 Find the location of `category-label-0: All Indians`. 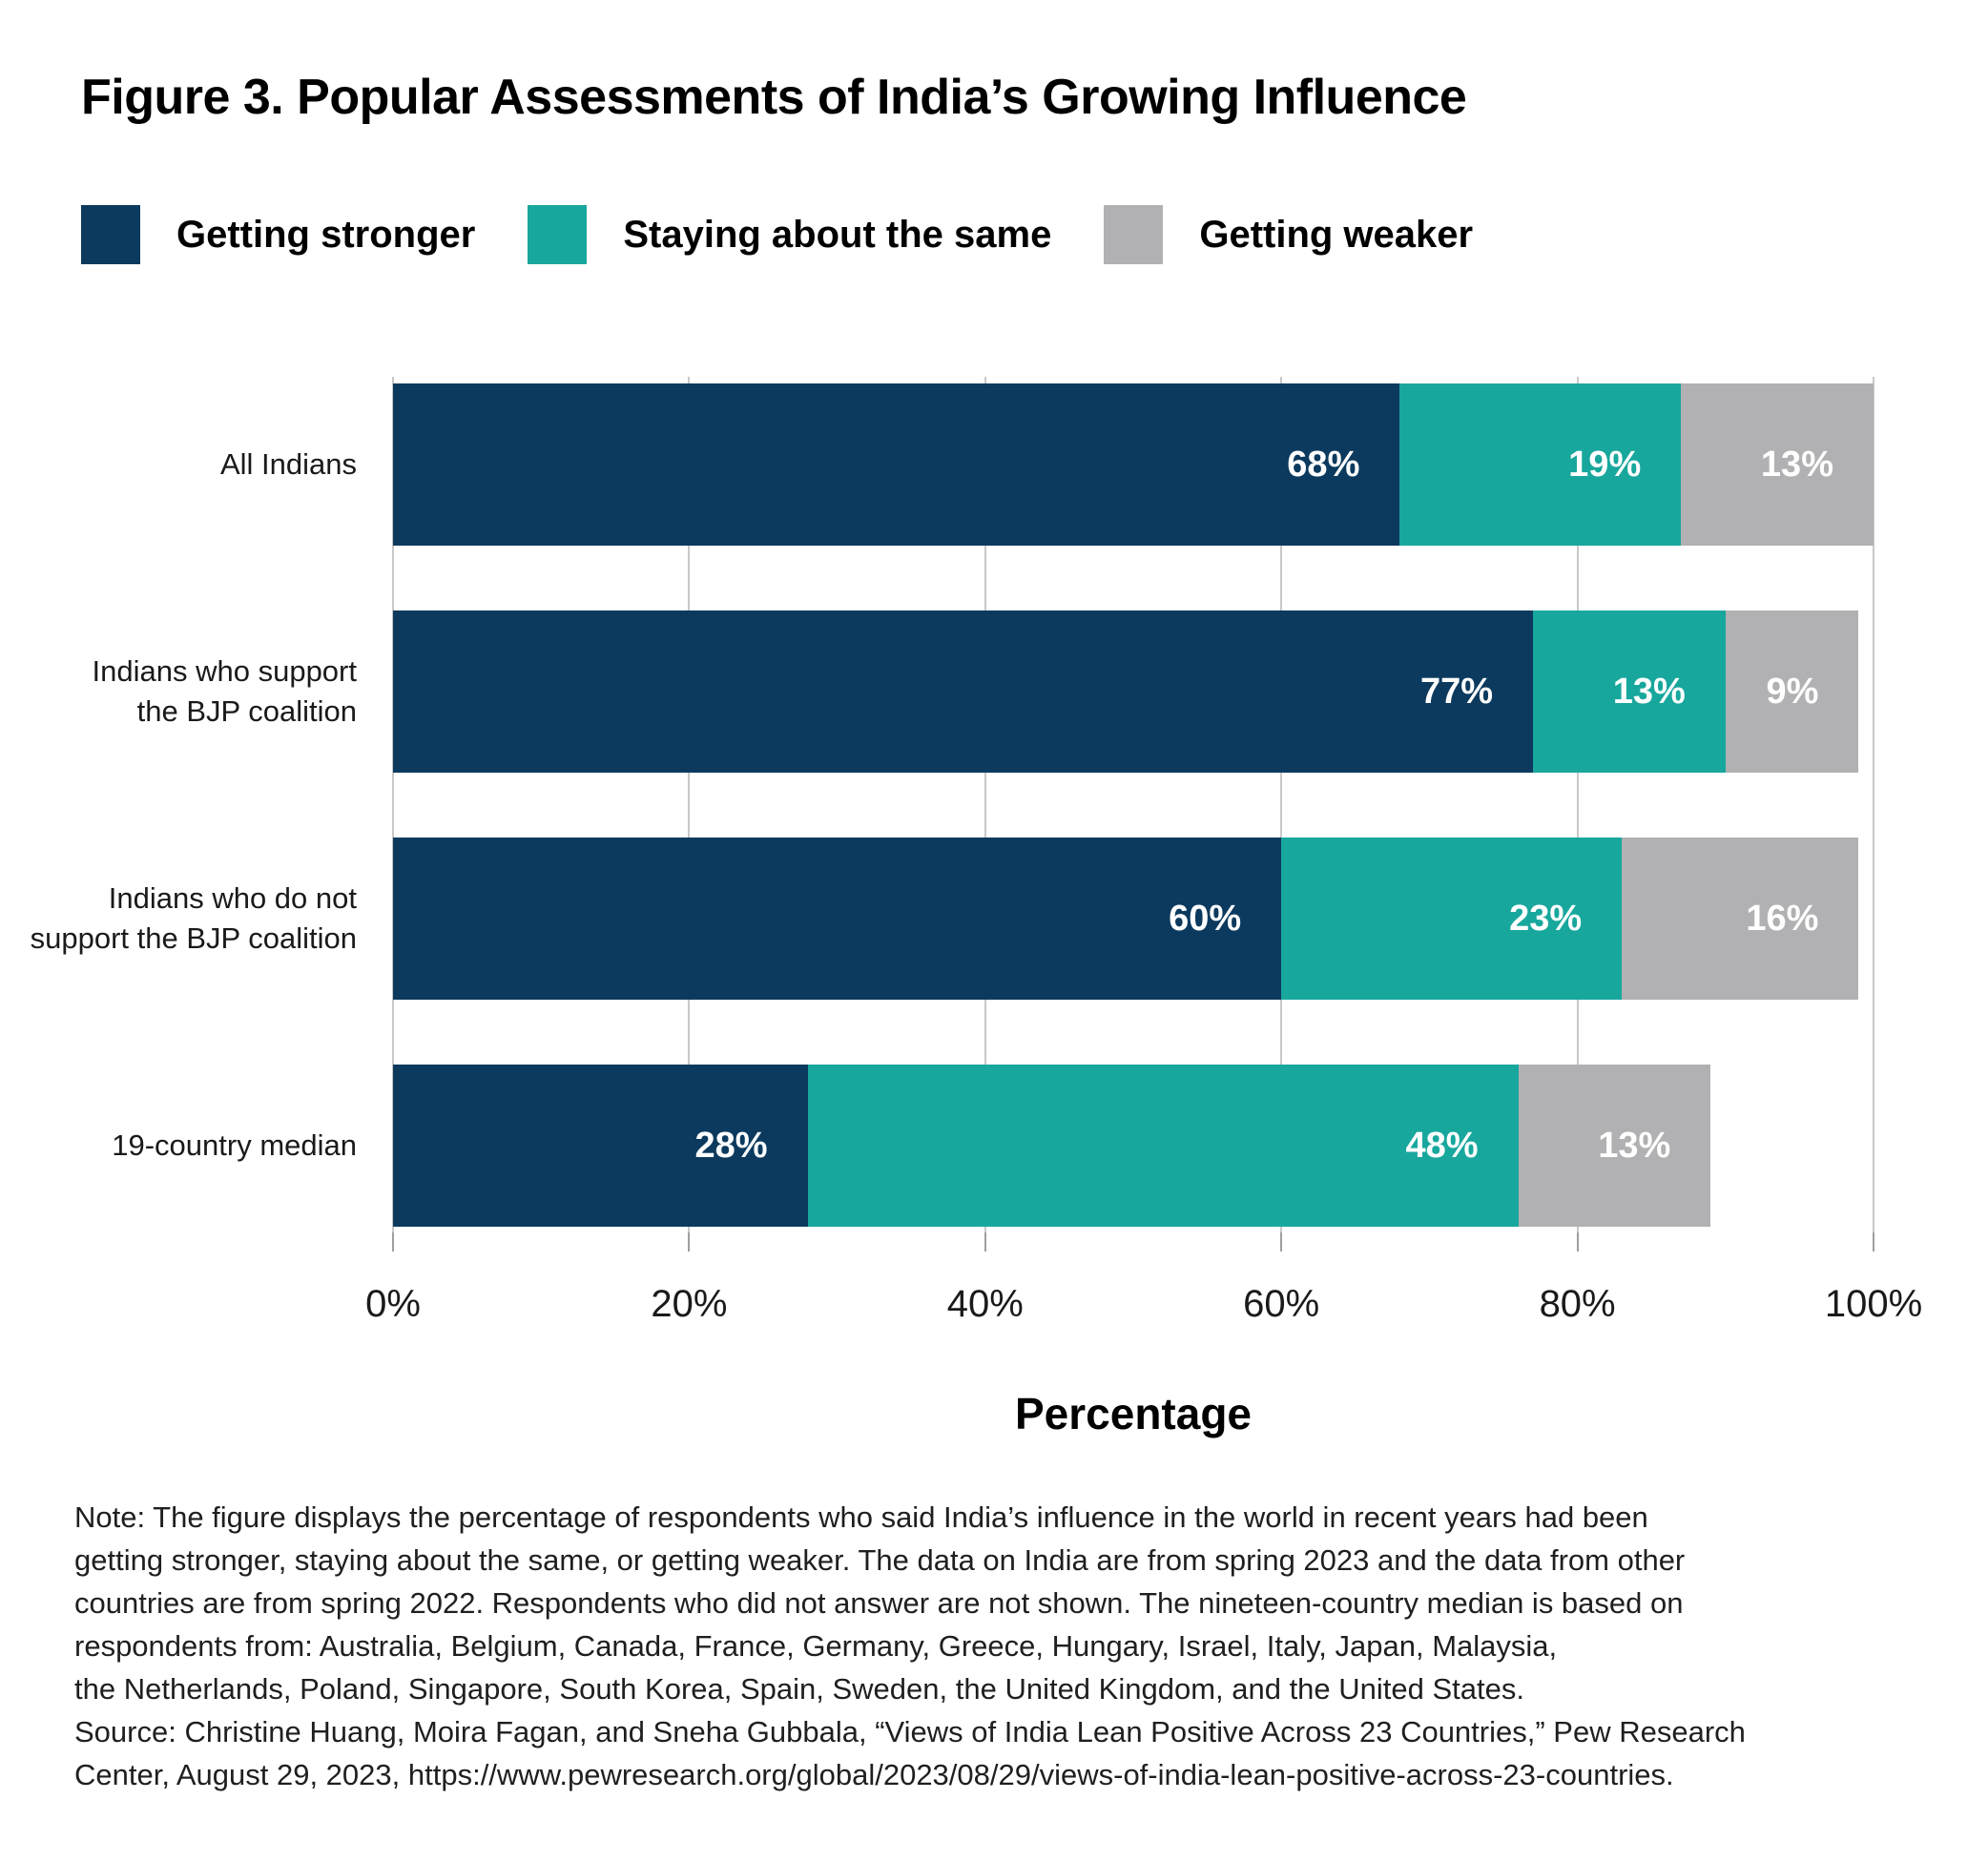

category-label-0: All Indians is located at coordinates (288, 465).